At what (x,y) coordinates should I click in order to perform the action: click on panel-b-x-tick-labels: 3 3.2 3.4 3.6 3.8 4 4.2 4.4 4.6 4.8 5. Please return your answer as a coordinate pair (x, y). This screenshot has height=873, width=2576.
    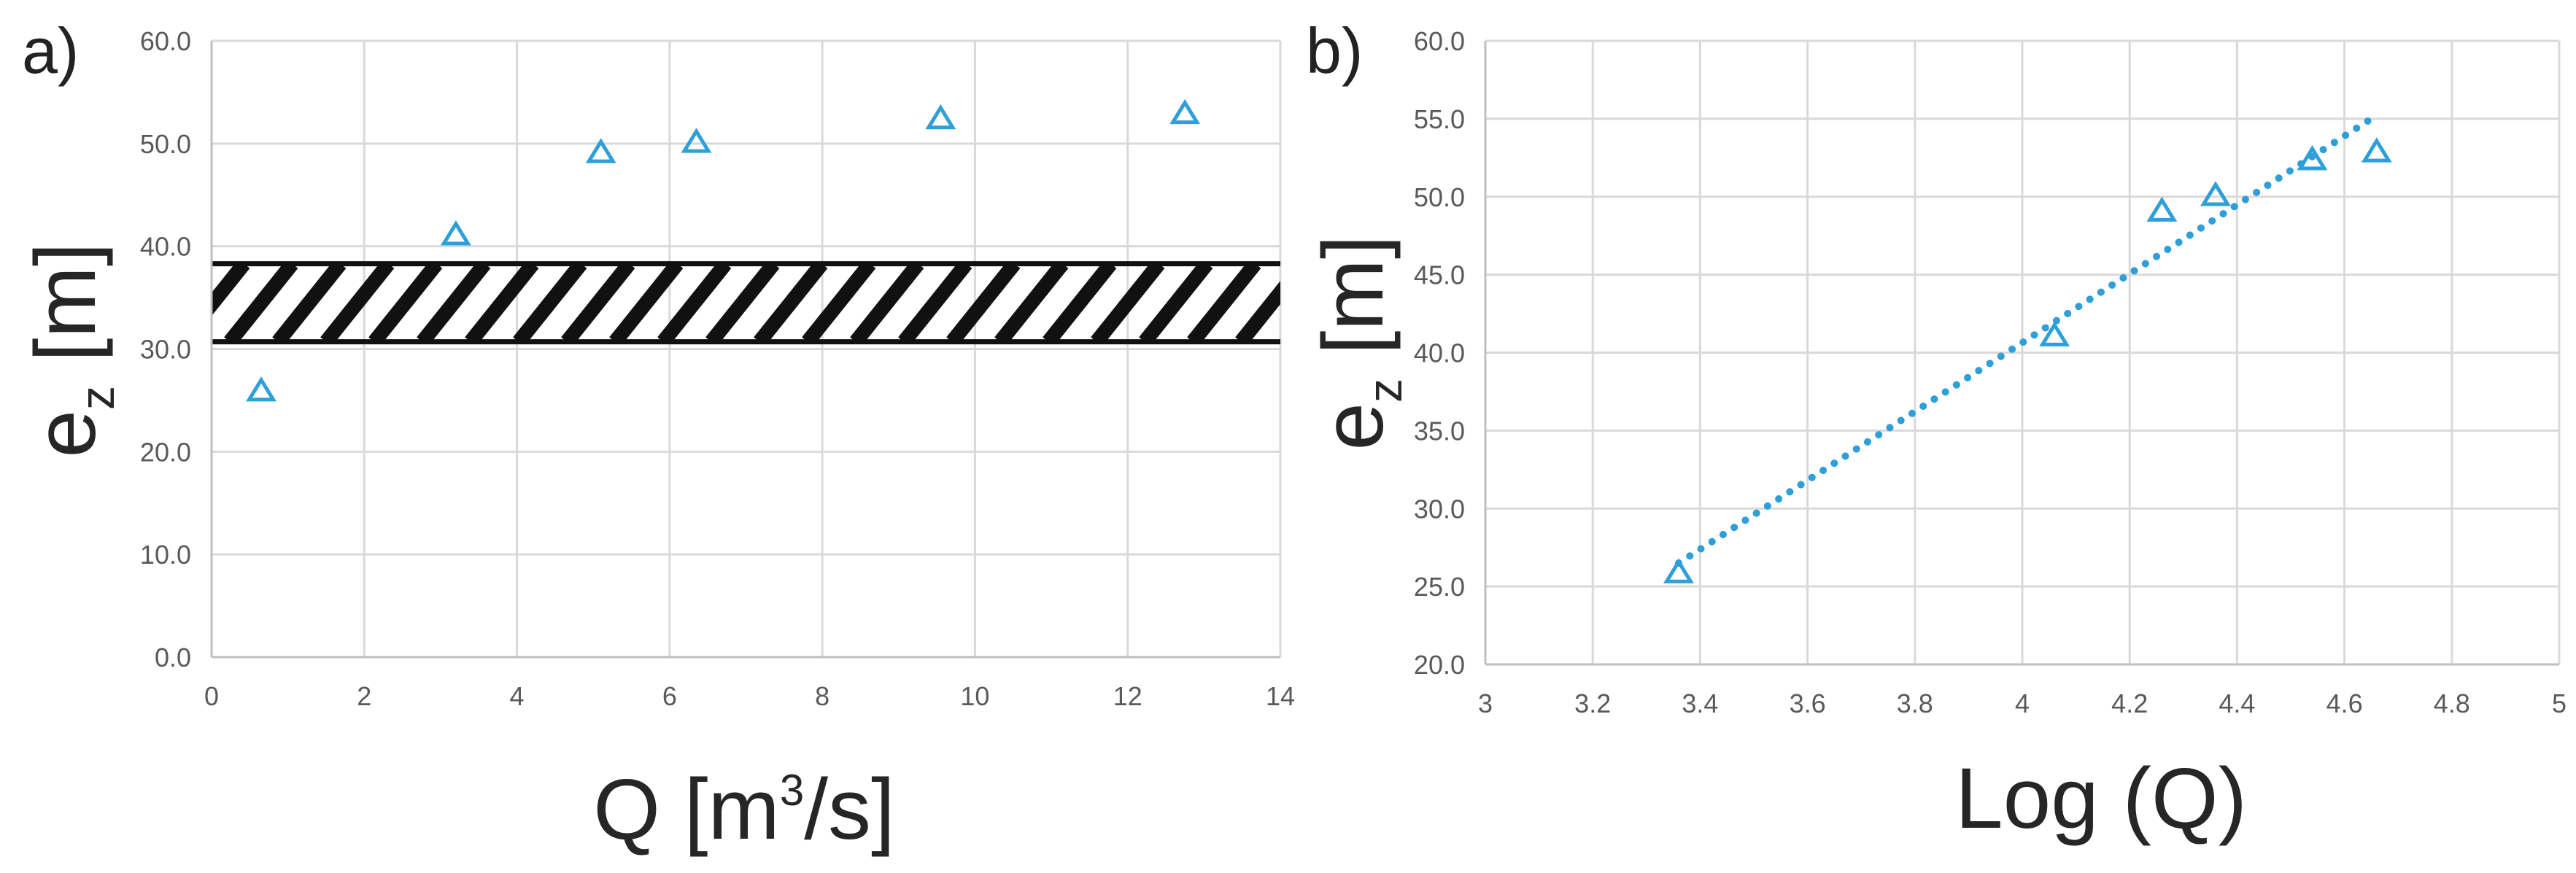
    Looking at the image, I should click on (2022, 703).